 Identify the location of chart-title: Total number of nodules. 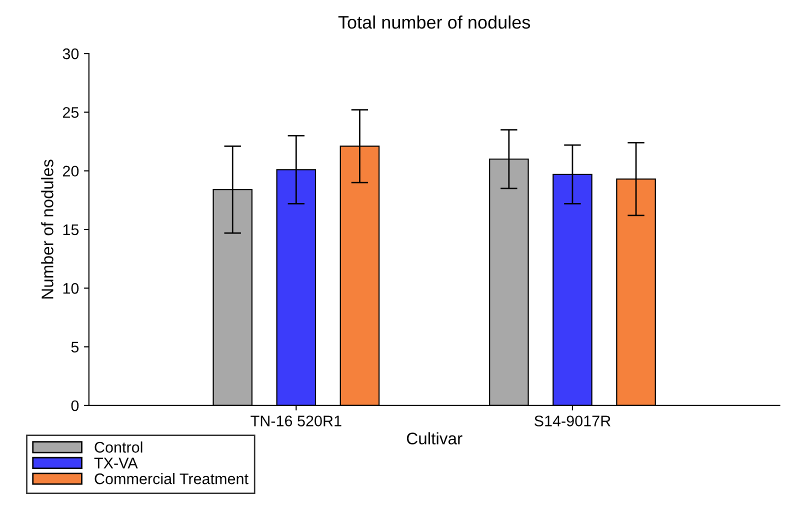
(434, 22).